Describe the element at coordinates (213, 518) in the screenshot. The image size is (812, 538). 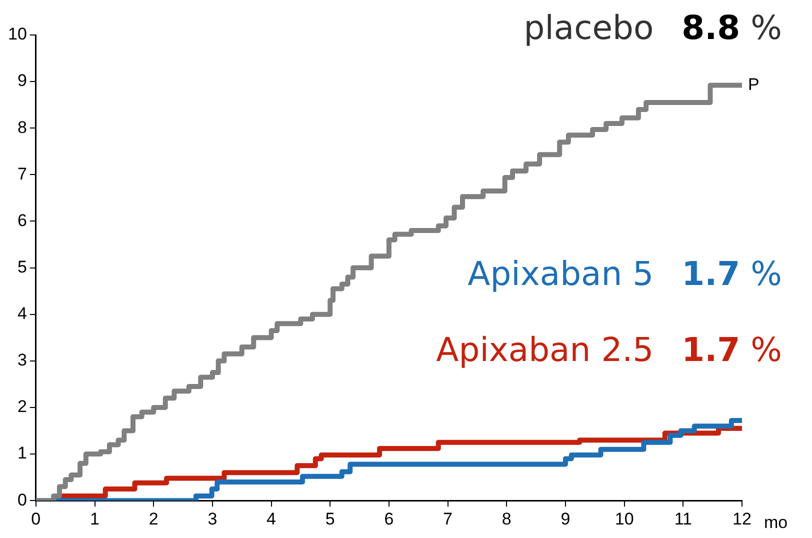
I see `x-tick-label: 3` at that location.